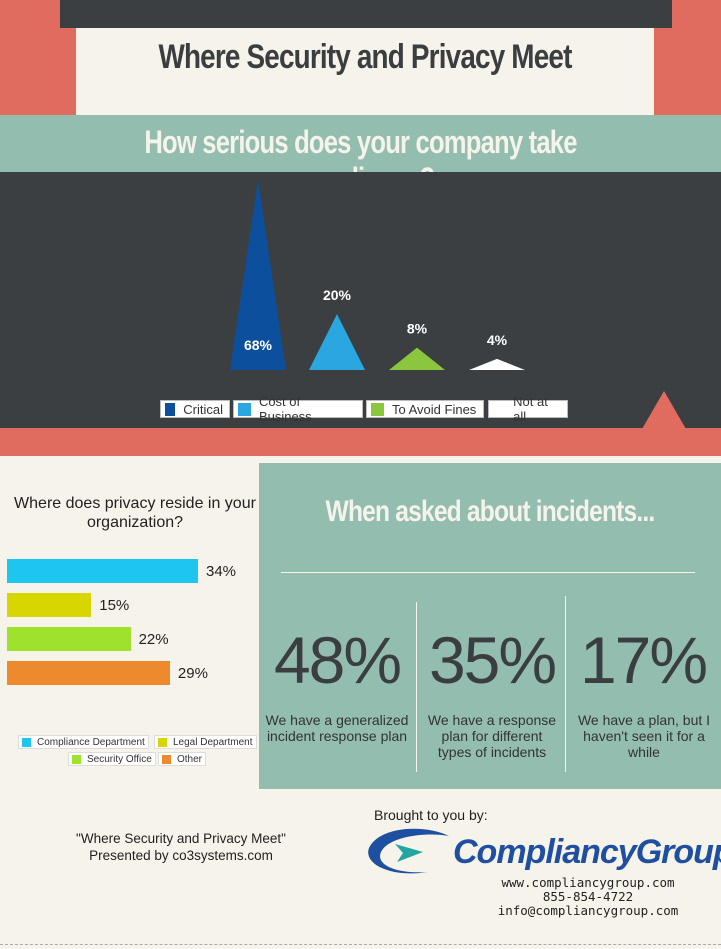 Image resolution: width=721 pixels, height=949 pixels. I want to click on question-band, so click(360, 144).